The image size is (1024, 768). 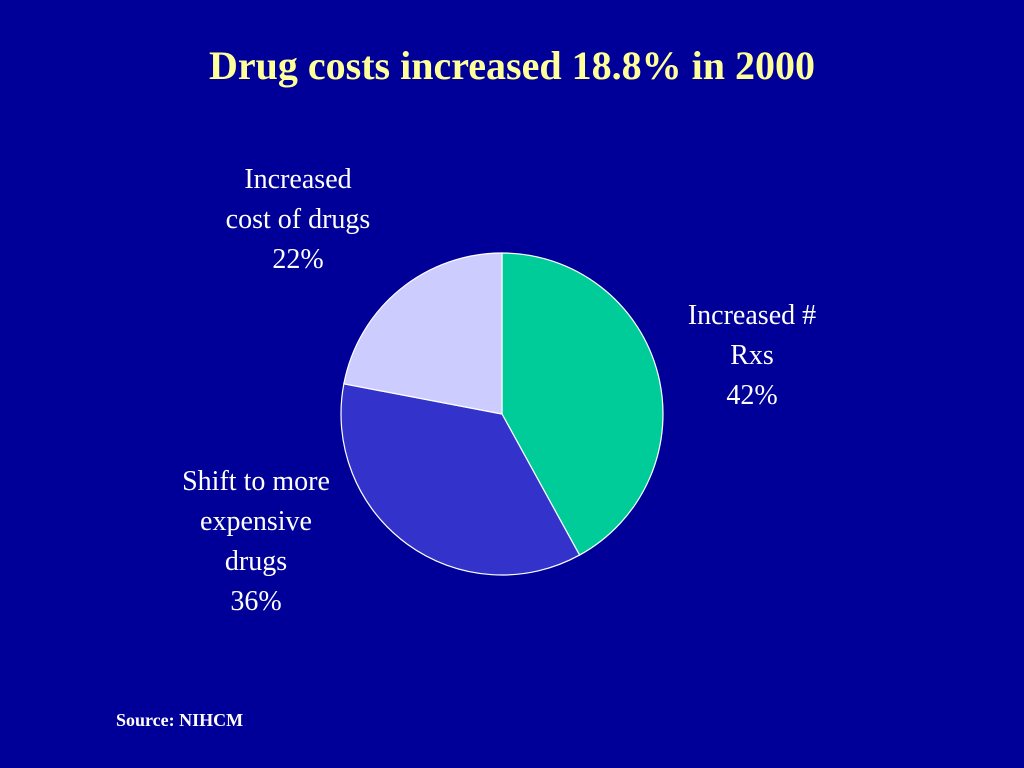 I want to click on slice-label-line: expensive, so click(x=256, y=521).